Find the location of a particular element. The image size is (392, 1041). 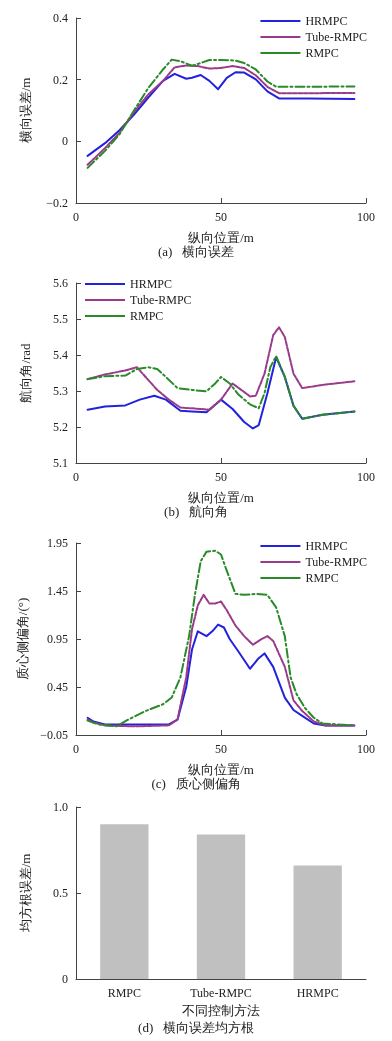

y-tick-label: 1.0 is located at coordinates (60, 807).